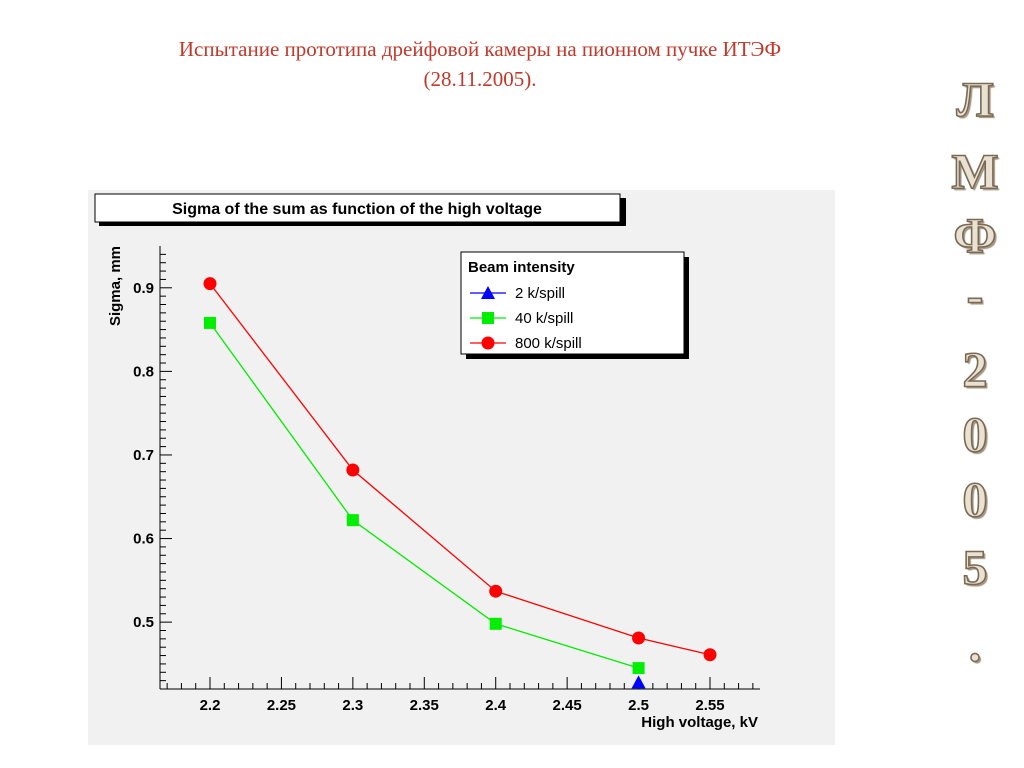 The height and width of the screenshot is (768, 1024). What do you see at coordinates (699, 722) in the screenshot?
I see `x-axis-label: High voltage, kV` at bounding box center [699, 722].